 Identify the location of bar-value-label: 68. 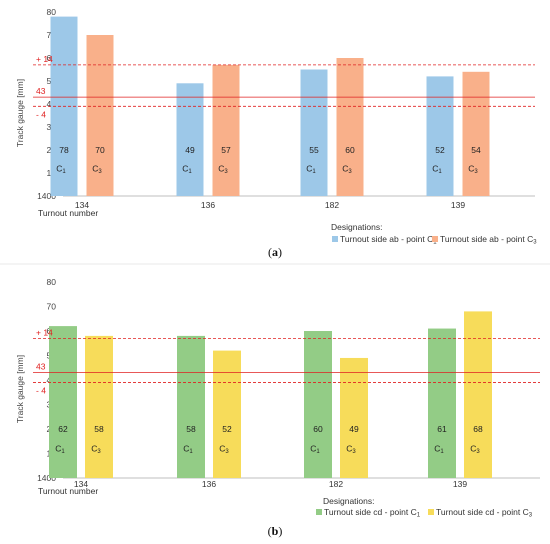
(478, 429).